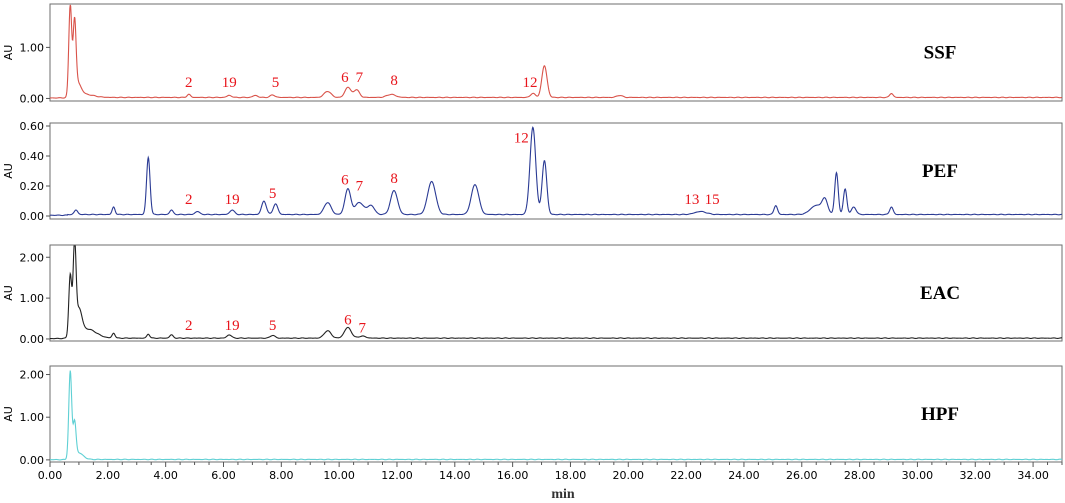 The image size is (1065, 503). I want to click on x-tick-label: 16.00, so click(513, 475).